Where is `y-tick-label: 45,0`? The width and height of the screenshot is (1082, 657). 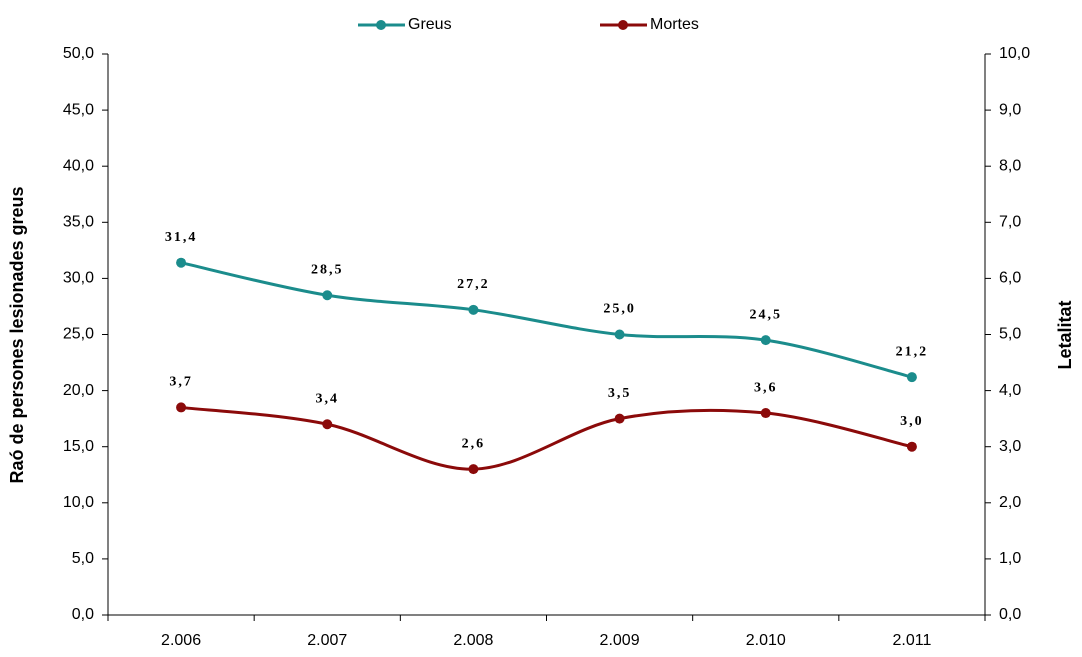
y-tick-label: 45,0 is located at coordinates (78, 109).